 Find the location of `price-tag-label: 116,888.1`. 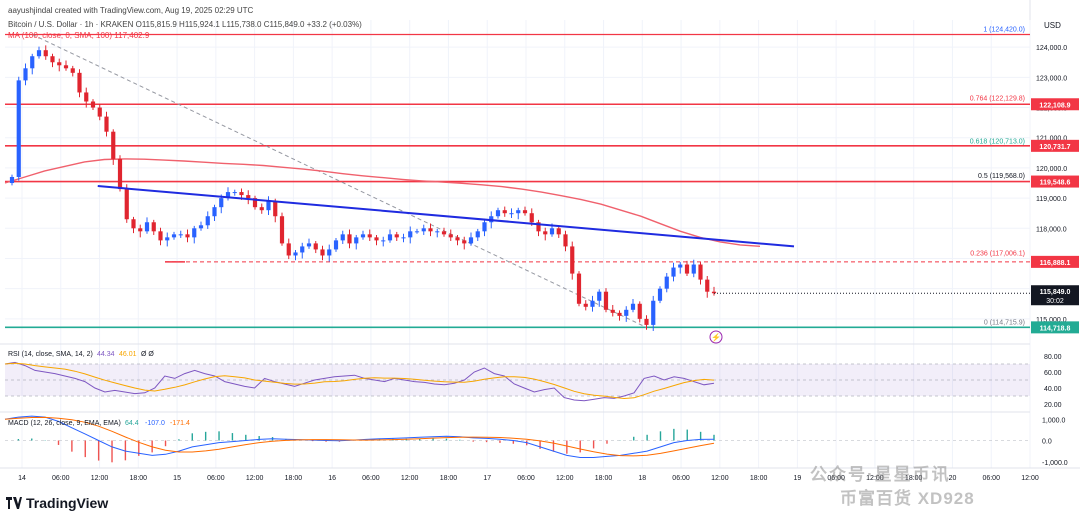

price-tag-label: 116,888.1 is located at coordinates (1055, 263).